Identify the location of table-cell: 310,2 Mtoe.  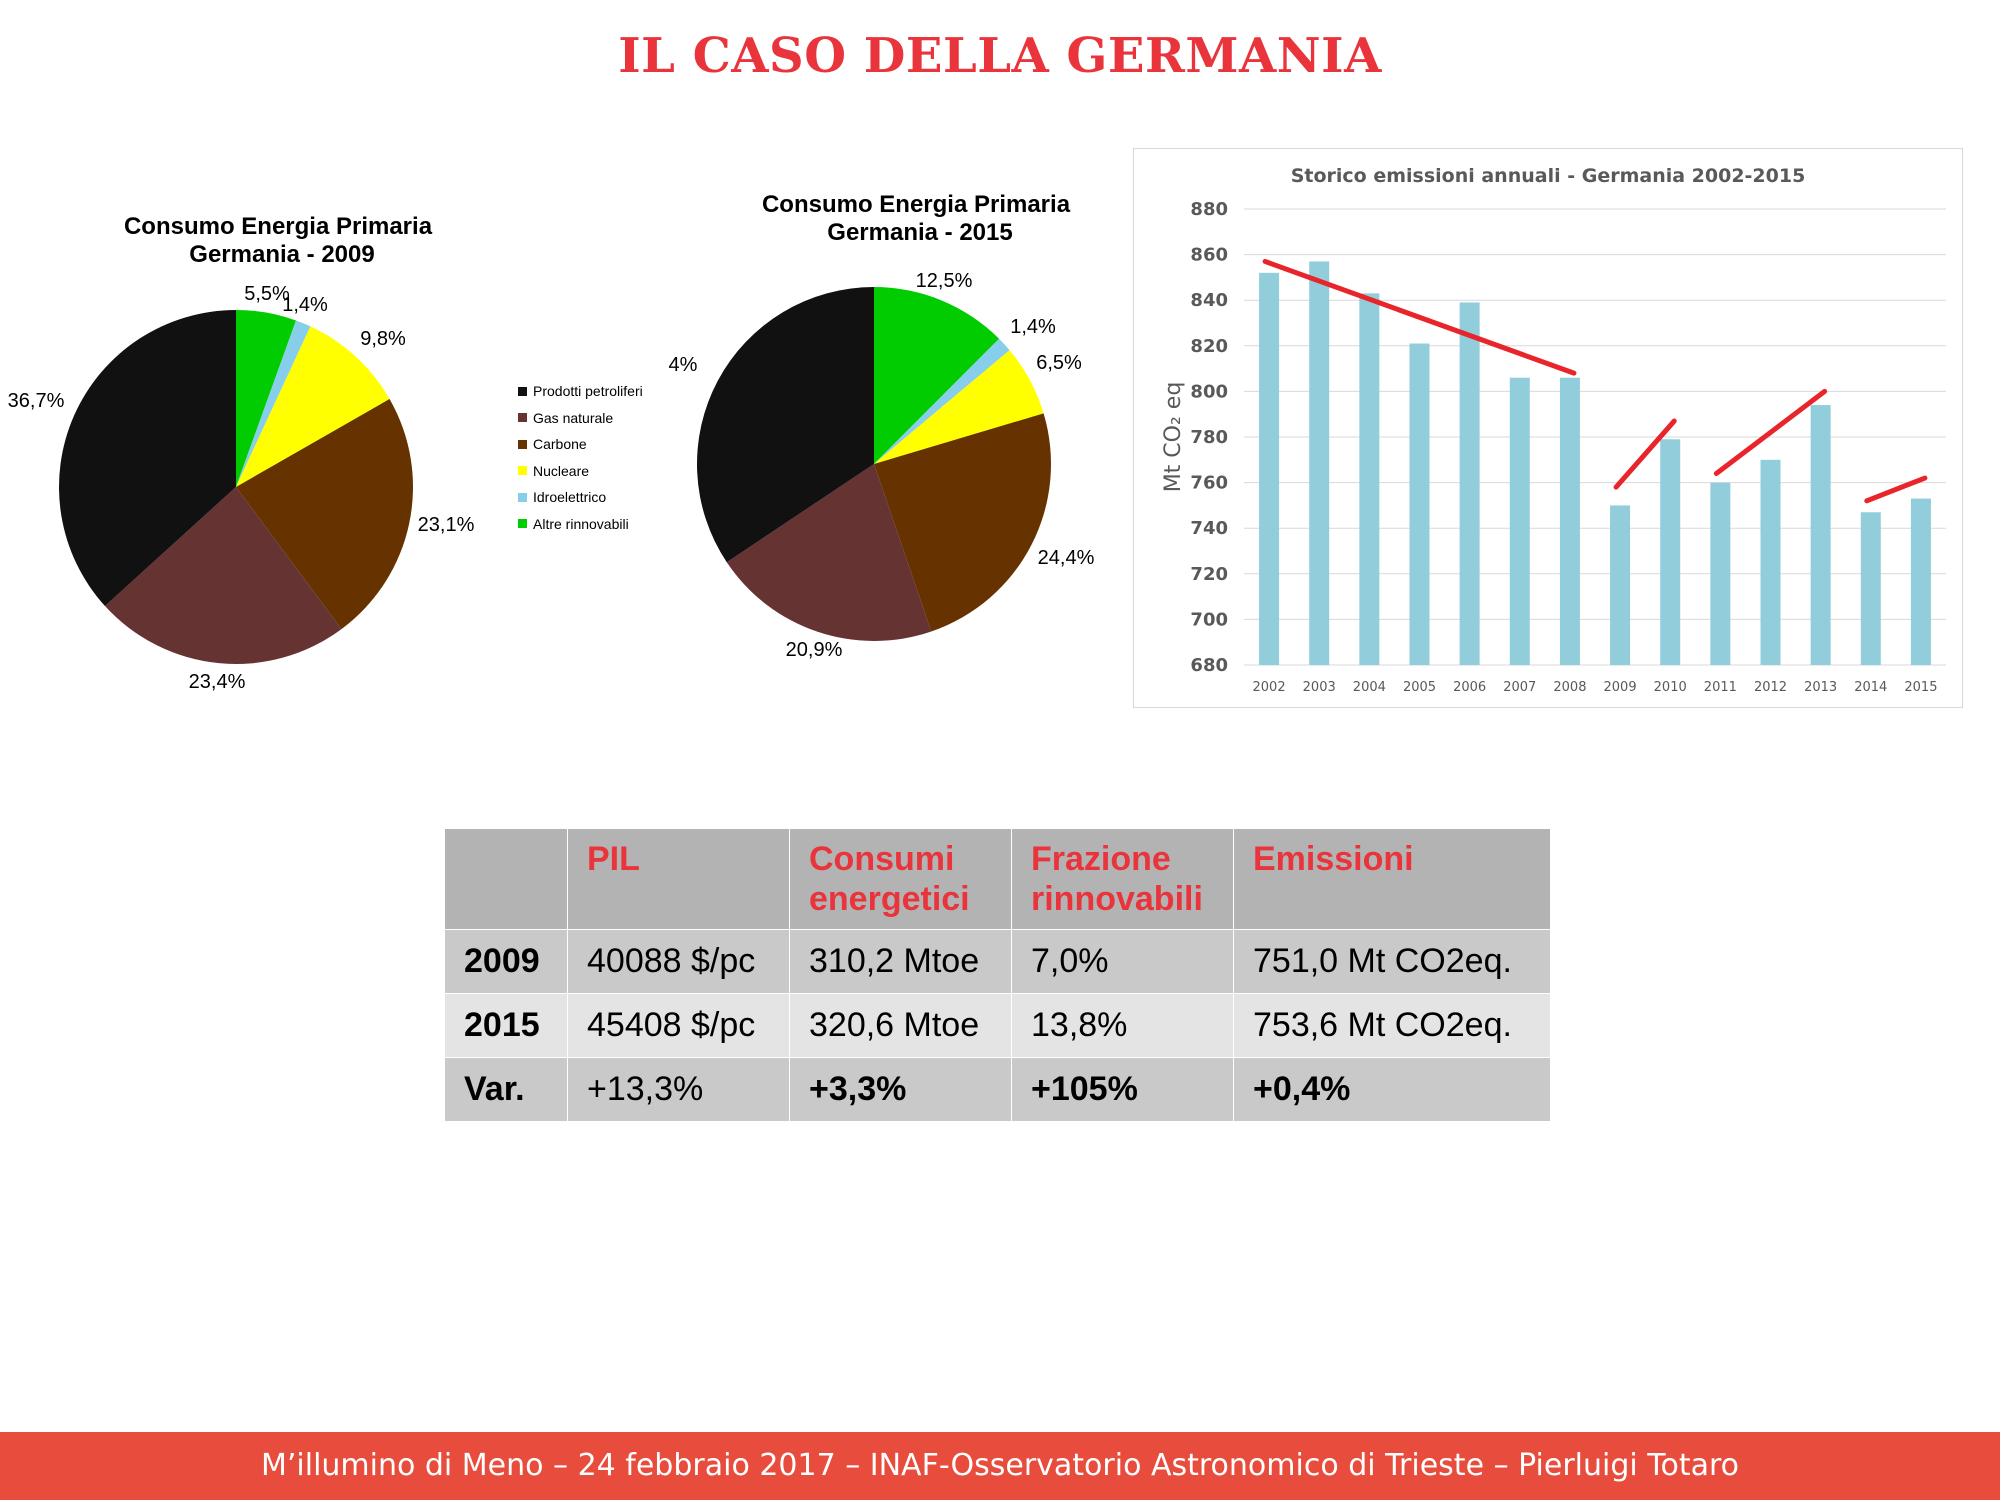
(900, 961).